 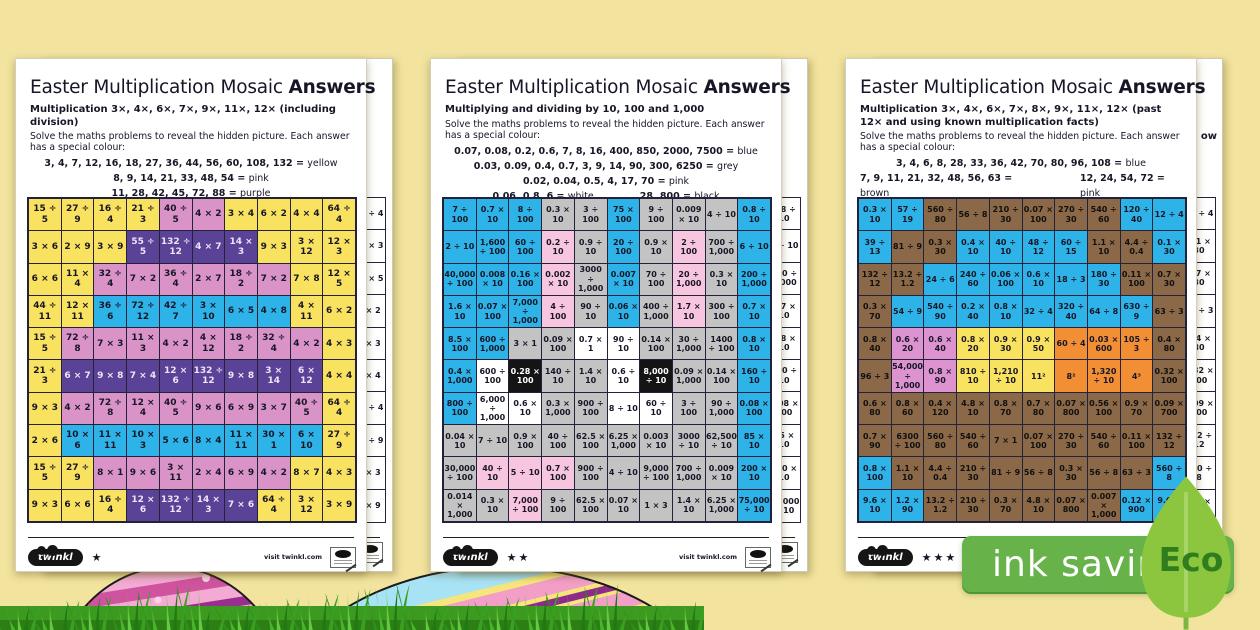 What do you see at coordinates (110, 311) in the screenshot?
I see `grid-cell: 36 ÷ 6` at bounding box center [110, 311].